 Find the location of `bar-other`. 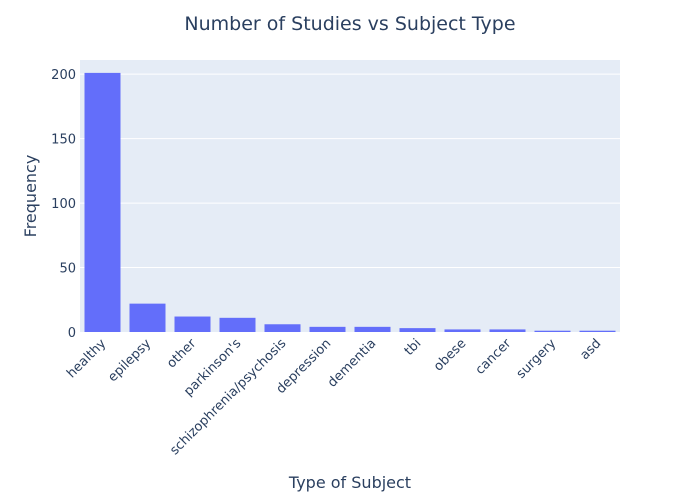

bar-other is located at coordinates (192, 324).